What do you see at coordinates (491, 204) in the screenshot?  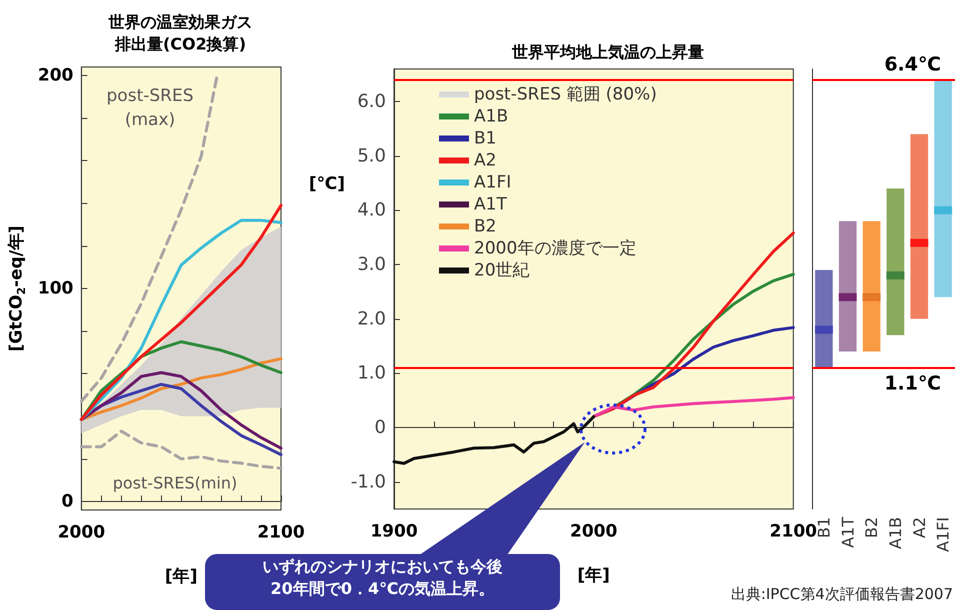 I see `legend-label: A1T` at bounding box center [491, 204].